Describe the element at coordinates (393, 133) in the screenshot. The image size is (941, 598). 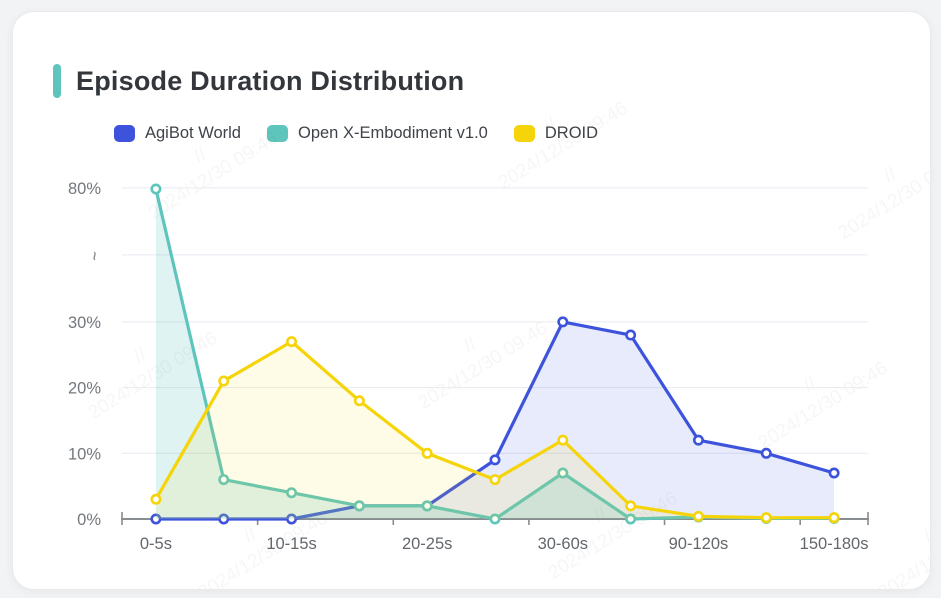
I see `legend-label: Open X-Embodiment v1.0` at that location.